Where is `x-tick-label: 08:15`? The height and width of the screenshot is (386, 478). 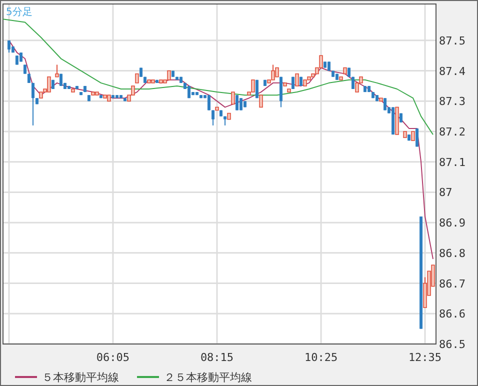
x-tick-label: 08:15 is located at coordinates (217, 357).